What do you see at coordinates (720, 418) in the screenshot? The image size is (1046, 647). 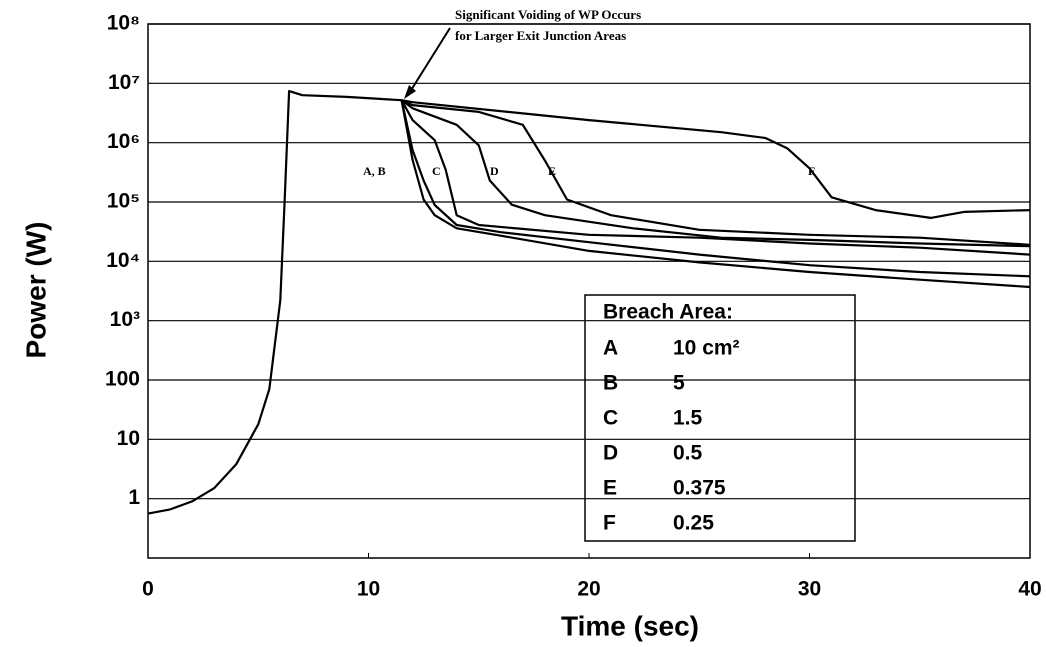 I see `legend-box` at bounding box center [720, 418].